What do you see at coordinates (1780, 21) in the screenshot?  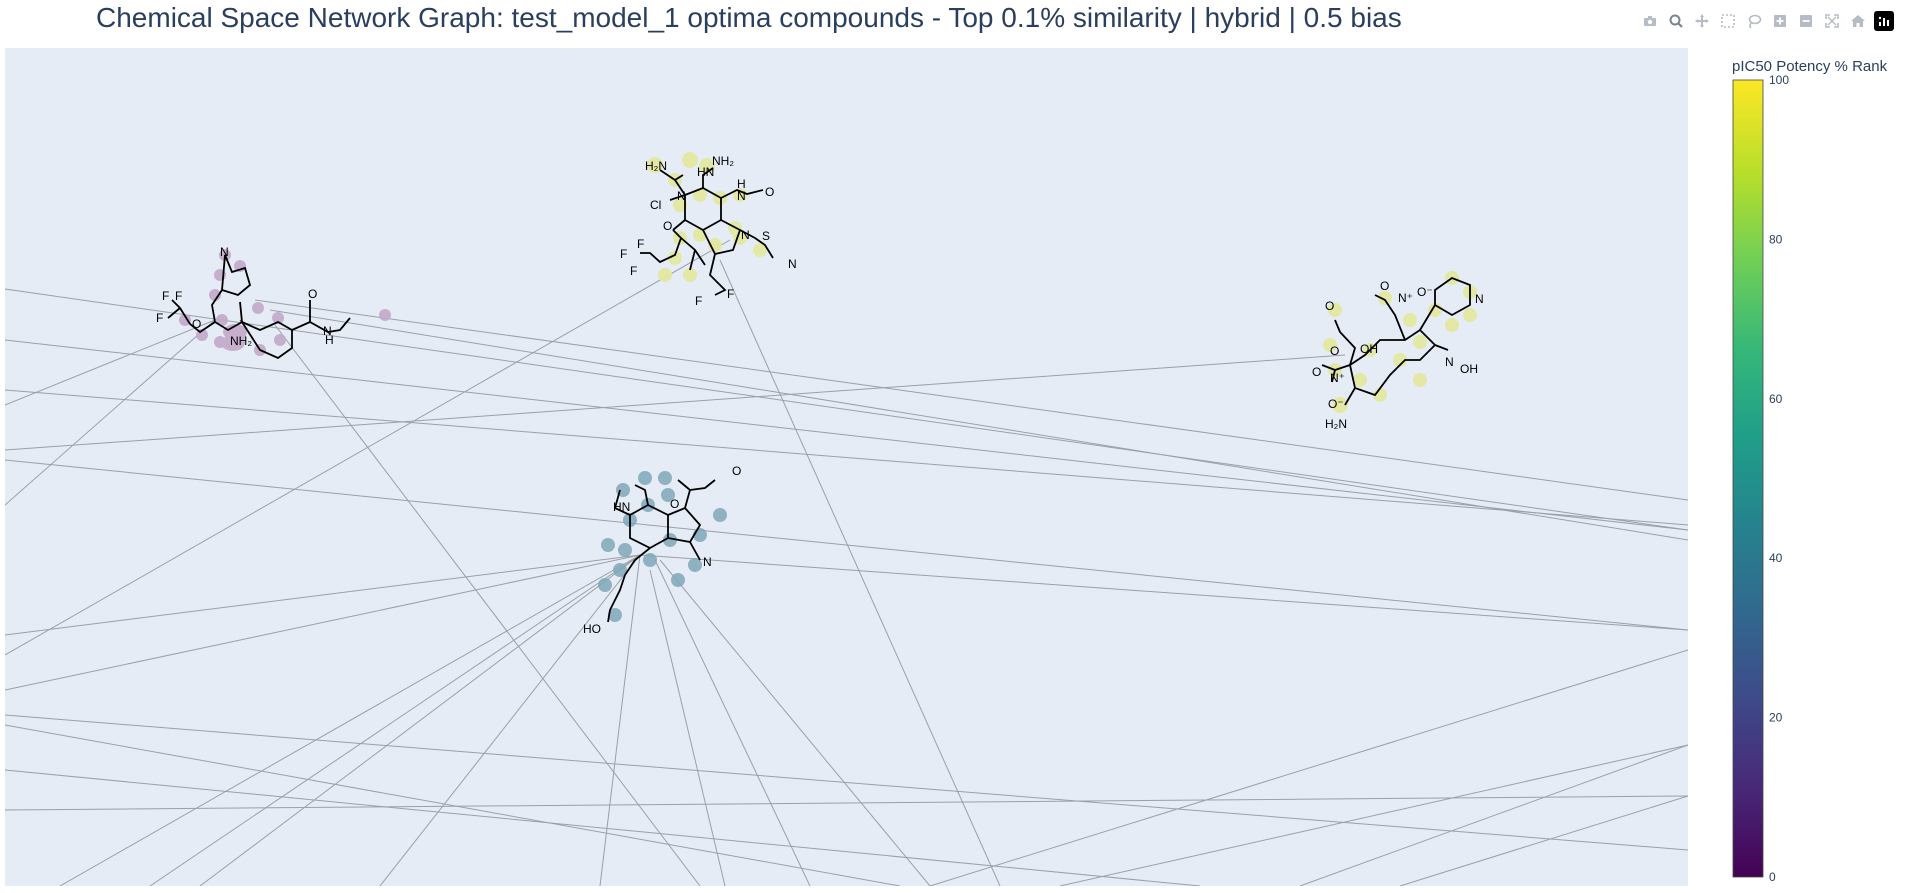 I see `zoom-in-icon` at bounding box center [1780, 21].